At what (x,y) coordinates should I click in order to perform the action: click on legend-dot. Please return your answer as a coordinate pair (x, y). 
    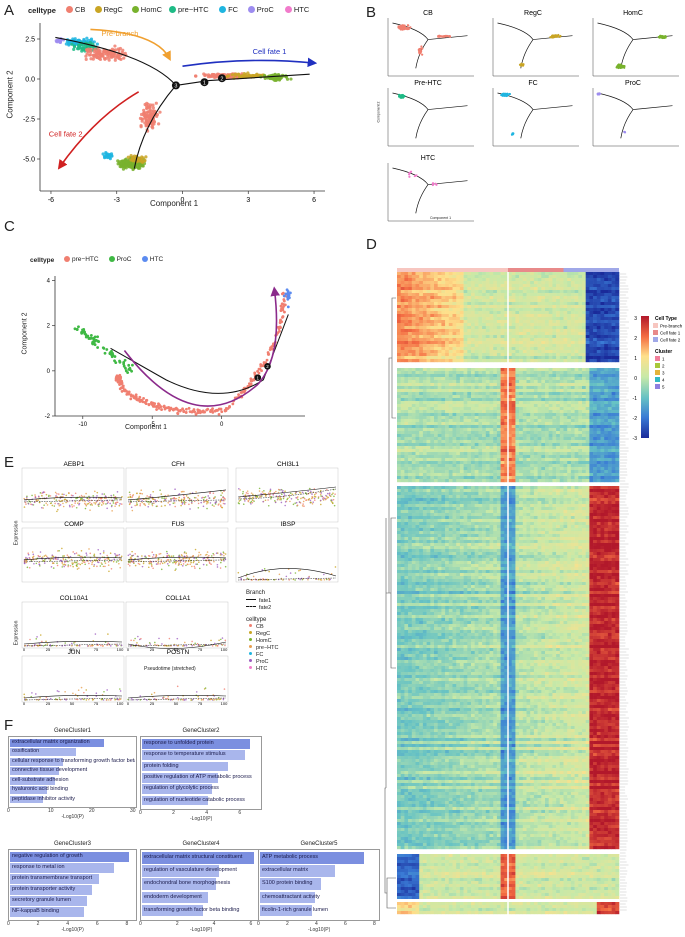
    Looking at the image, I should click on (135, 9).